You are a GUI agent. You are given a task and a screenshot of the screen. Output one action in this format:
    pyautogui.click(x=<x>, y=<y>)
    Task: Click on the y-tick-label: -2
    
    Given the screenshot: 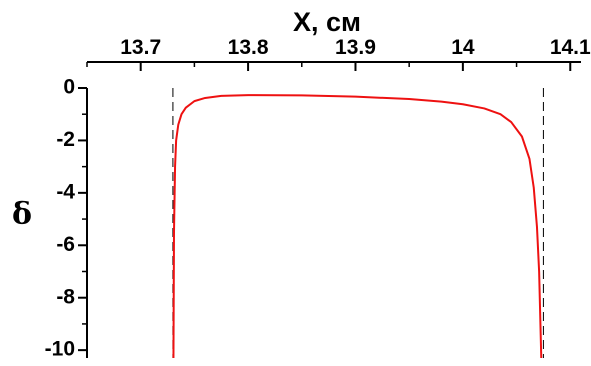 What is the action you would take?
    pyautogui.click(x=65, y=139)
    